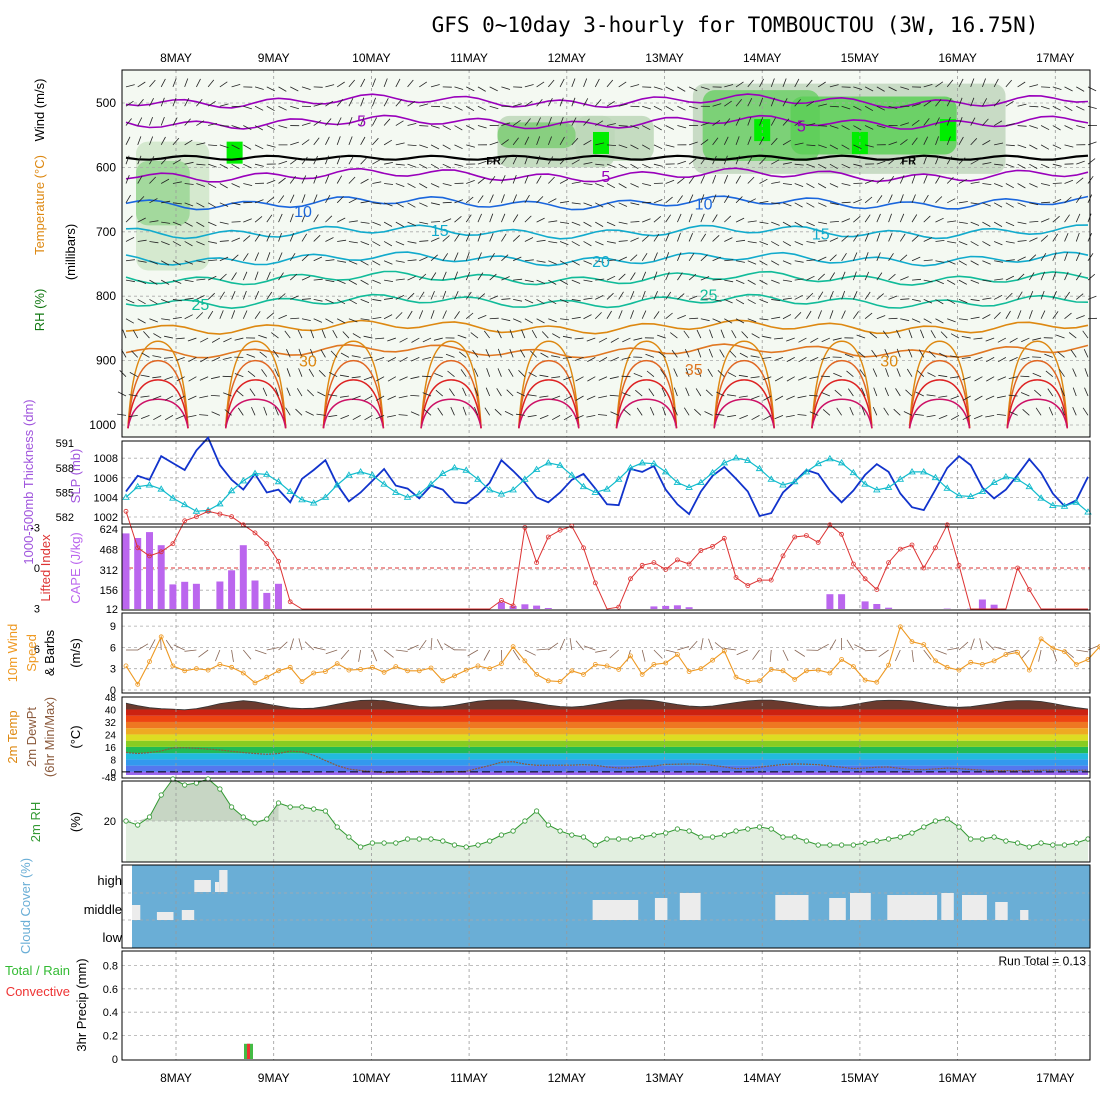  What do you see at coordinates (106, 459) in the screenshot?
I see `slp-tick-label: 1008` at bounding box center [106, 459].